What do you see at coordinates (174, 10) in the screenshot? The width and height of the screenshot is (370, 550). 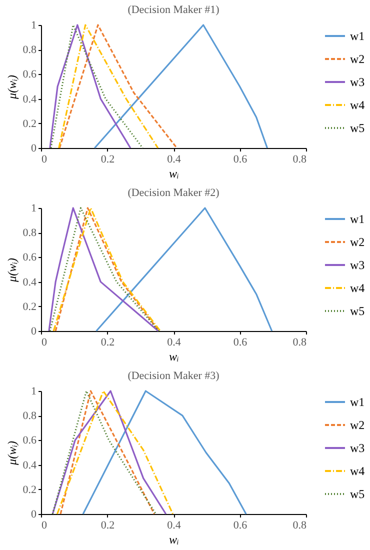 I see `chart-title: (Decision Maker #1)` at bounding box center [174, 10].